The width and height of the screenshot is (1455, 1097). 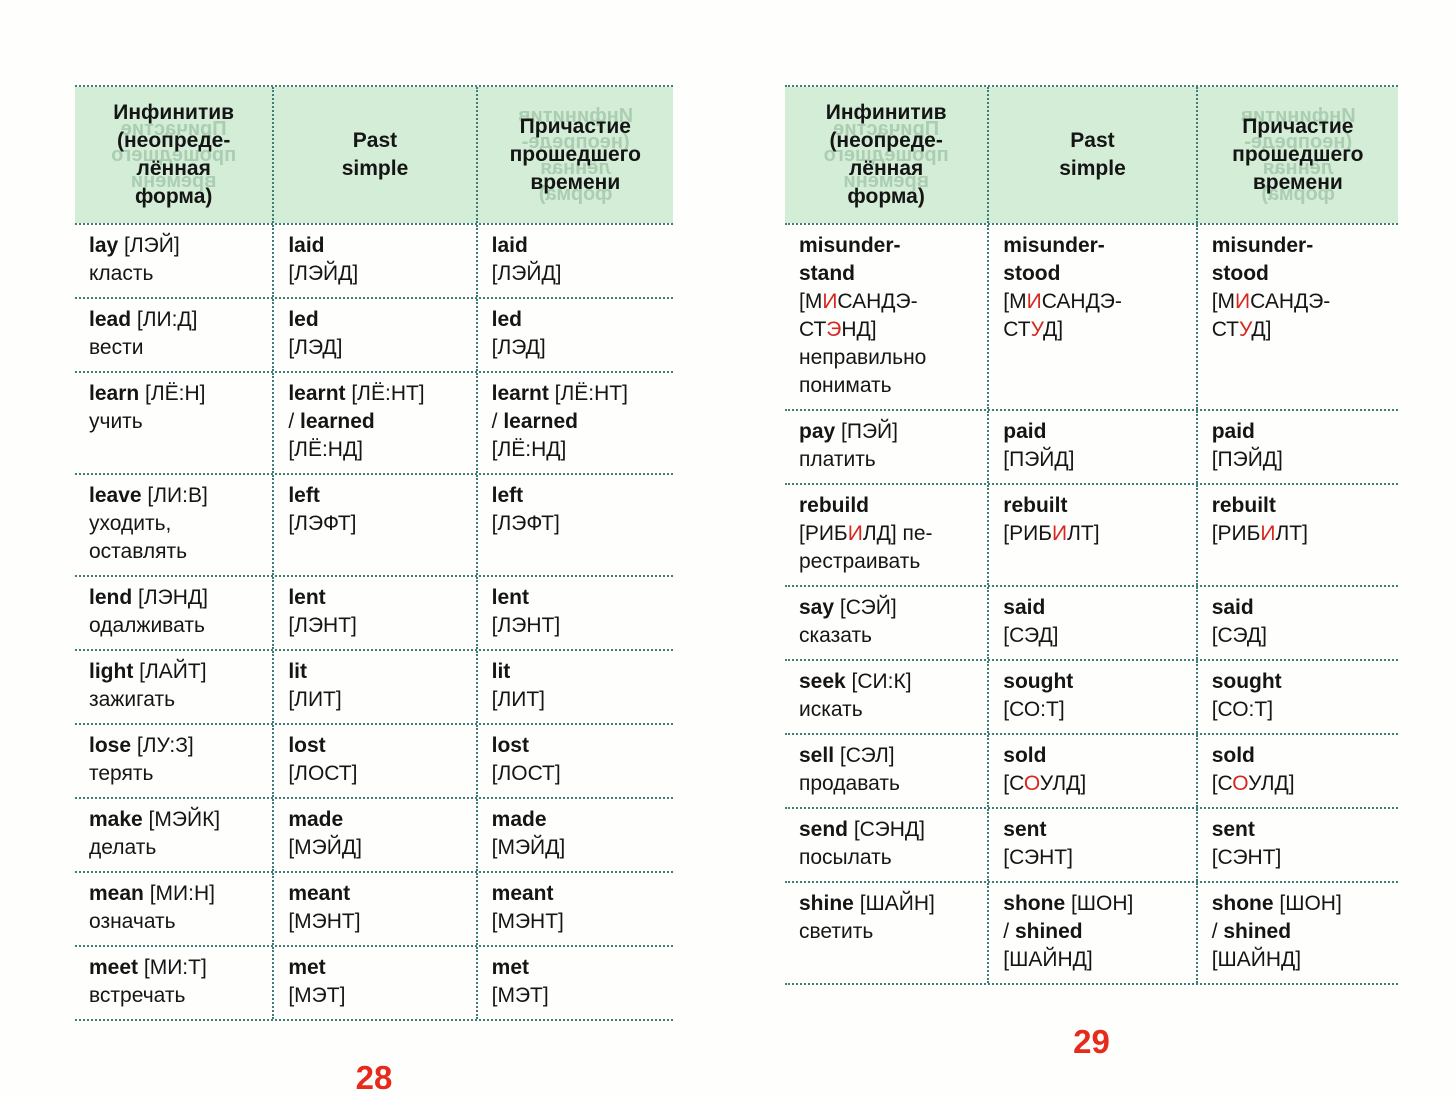 I want to click on table-row: light [ЛАЙТ] зажигать lit [ЛИТ] lit [ЛИТ], so click(x=374, y=688).